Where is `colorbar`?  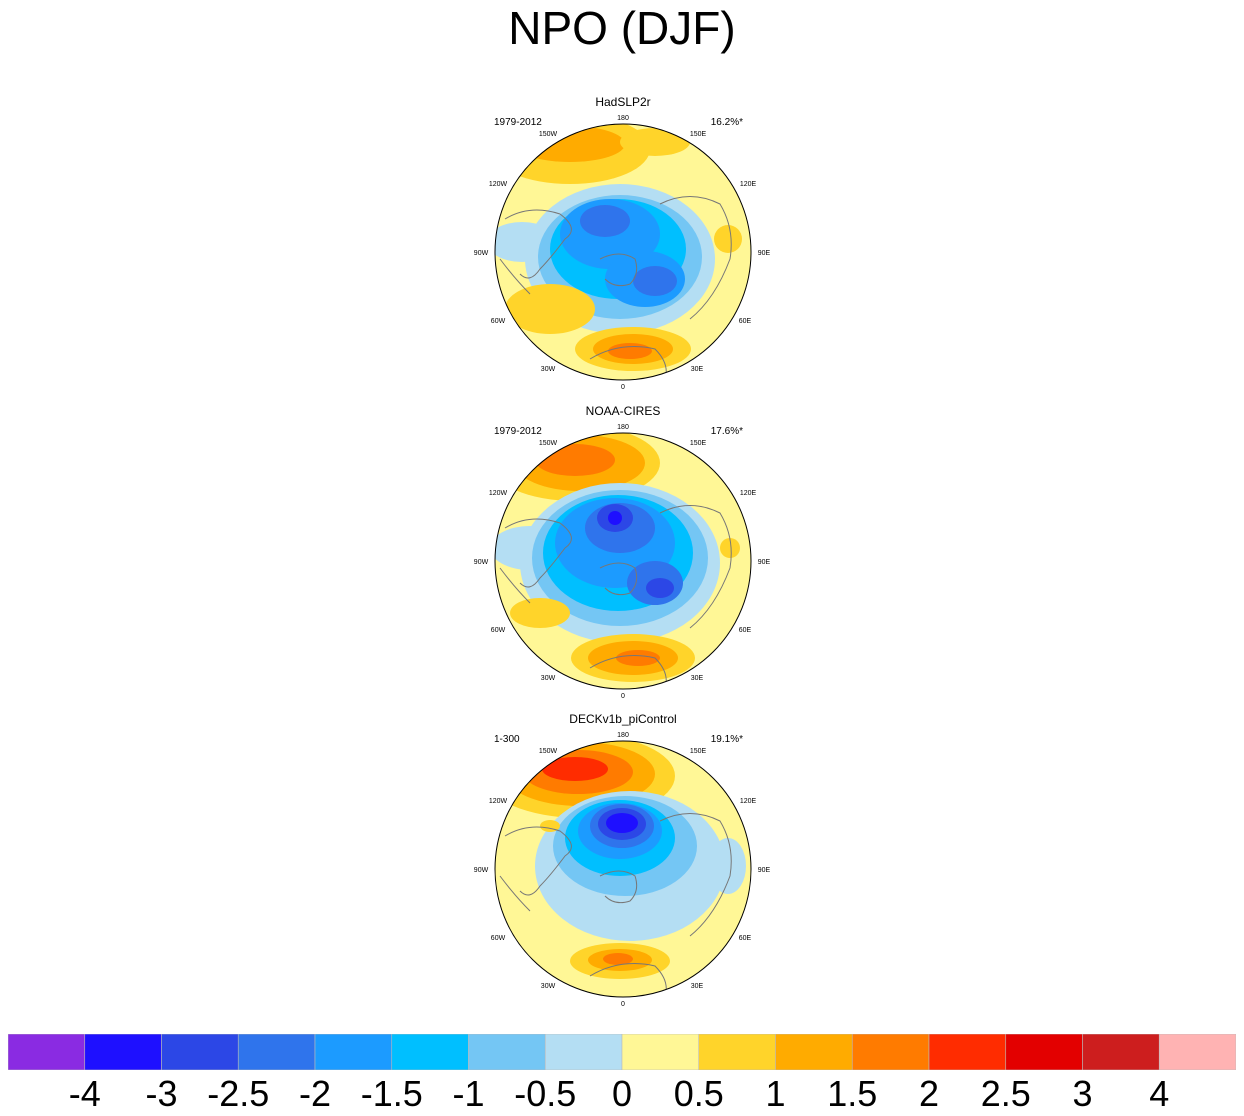
colorbar is located at coordinates (622, 1052).